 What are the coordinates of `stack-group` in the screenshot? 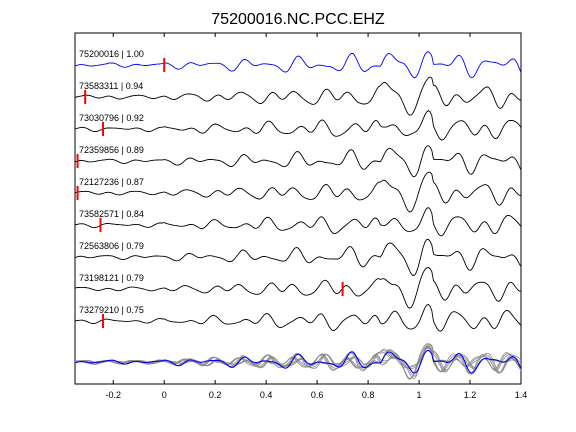 It's located at (298, 361).